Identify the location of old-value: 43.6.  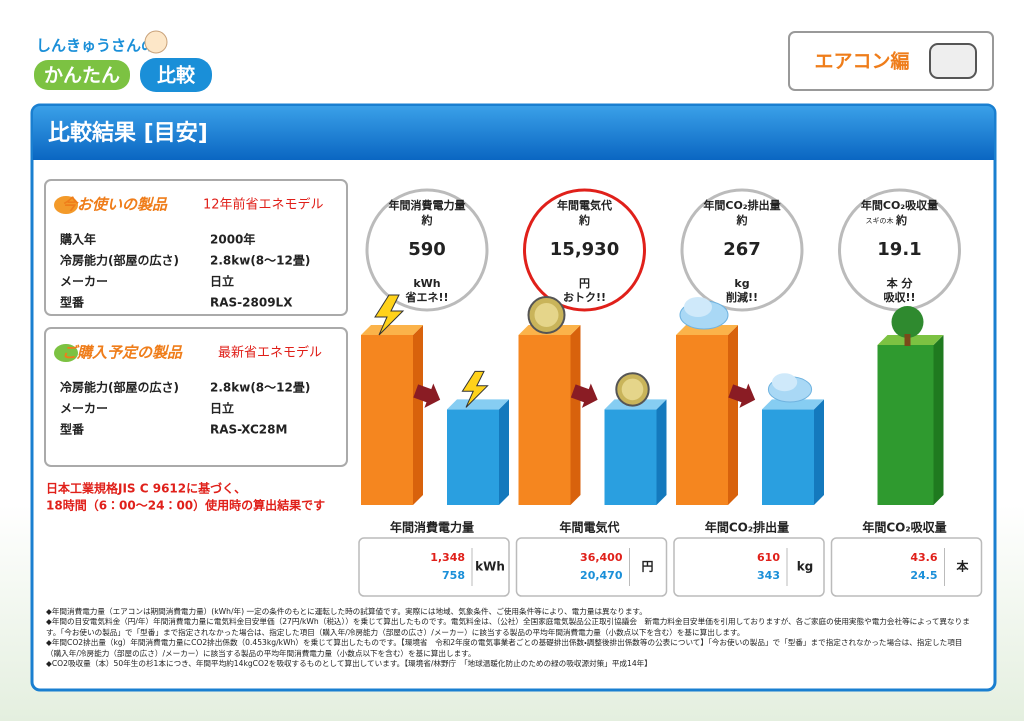
(923, 557).